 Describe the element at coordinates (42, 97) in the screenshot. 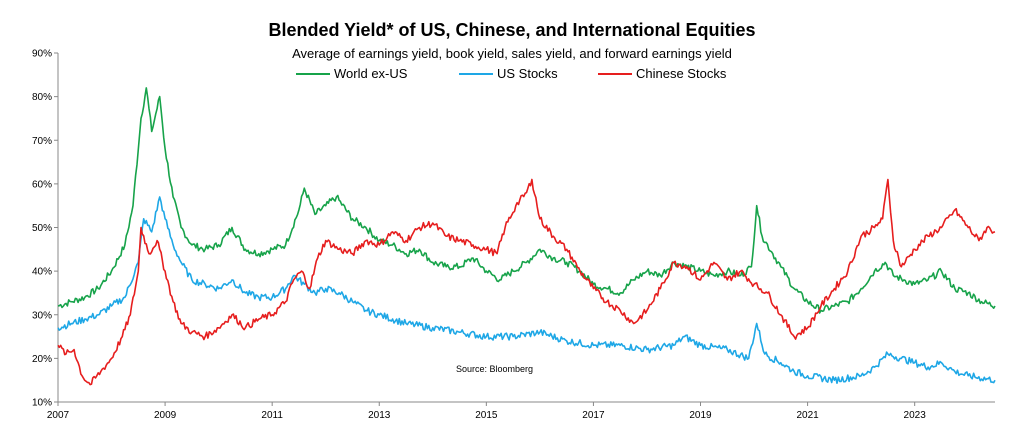

I see `y-tick-label: 80%` at that location.